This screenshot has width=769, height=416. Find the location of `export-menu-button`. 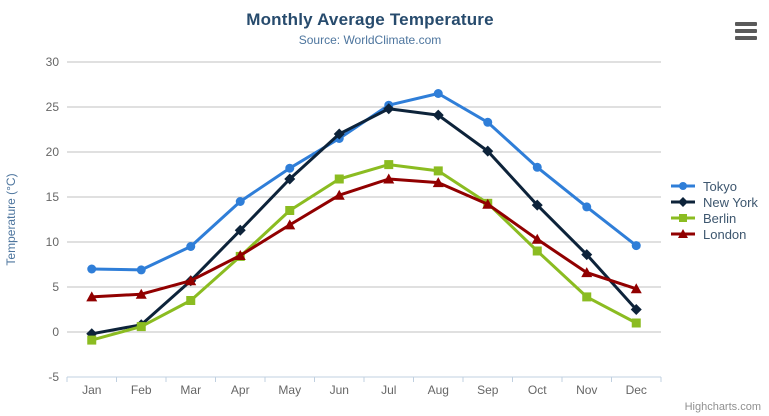

export-menu-button is located at coordinates (746, 31).